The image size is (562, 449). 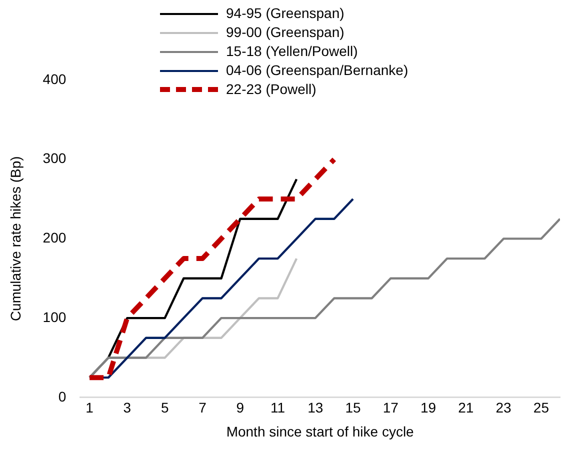 What do you see at coordinates (541, 408) in the screenshot?
I see `x-tick-label: 25` at bounding box center [541, 408].